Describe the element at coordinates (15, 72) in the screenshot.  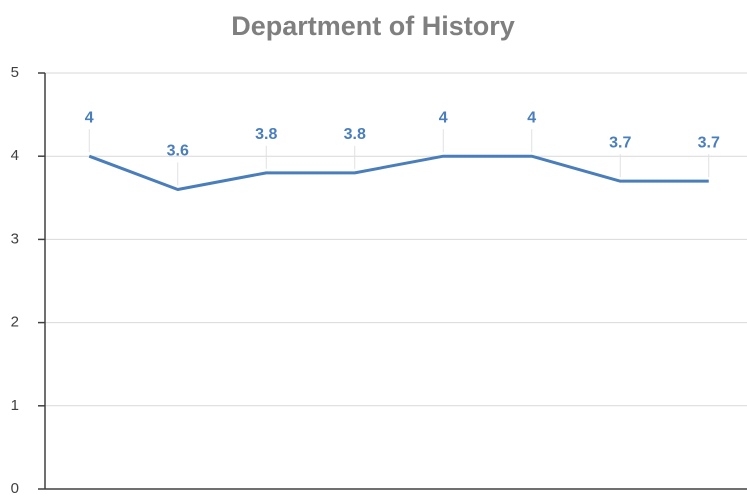
I see `y-tick-label: 5` at that location.